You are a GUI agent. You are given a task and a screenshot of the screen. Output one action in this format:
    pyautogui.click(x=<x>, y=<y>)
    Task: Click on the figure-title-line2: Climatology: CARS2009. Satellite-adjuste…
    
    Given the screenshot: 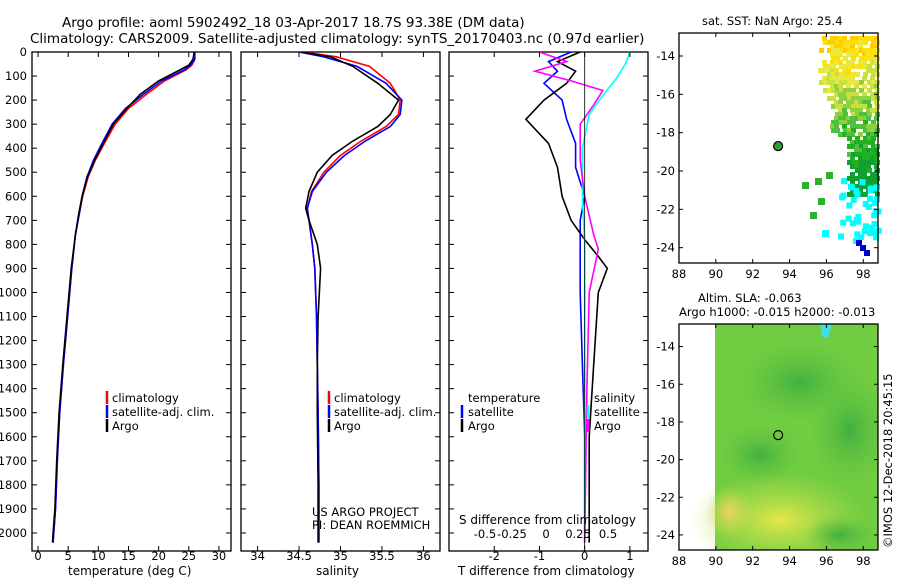 What is the action you would take?
    pyautogui.click(x=337, y=39)
    